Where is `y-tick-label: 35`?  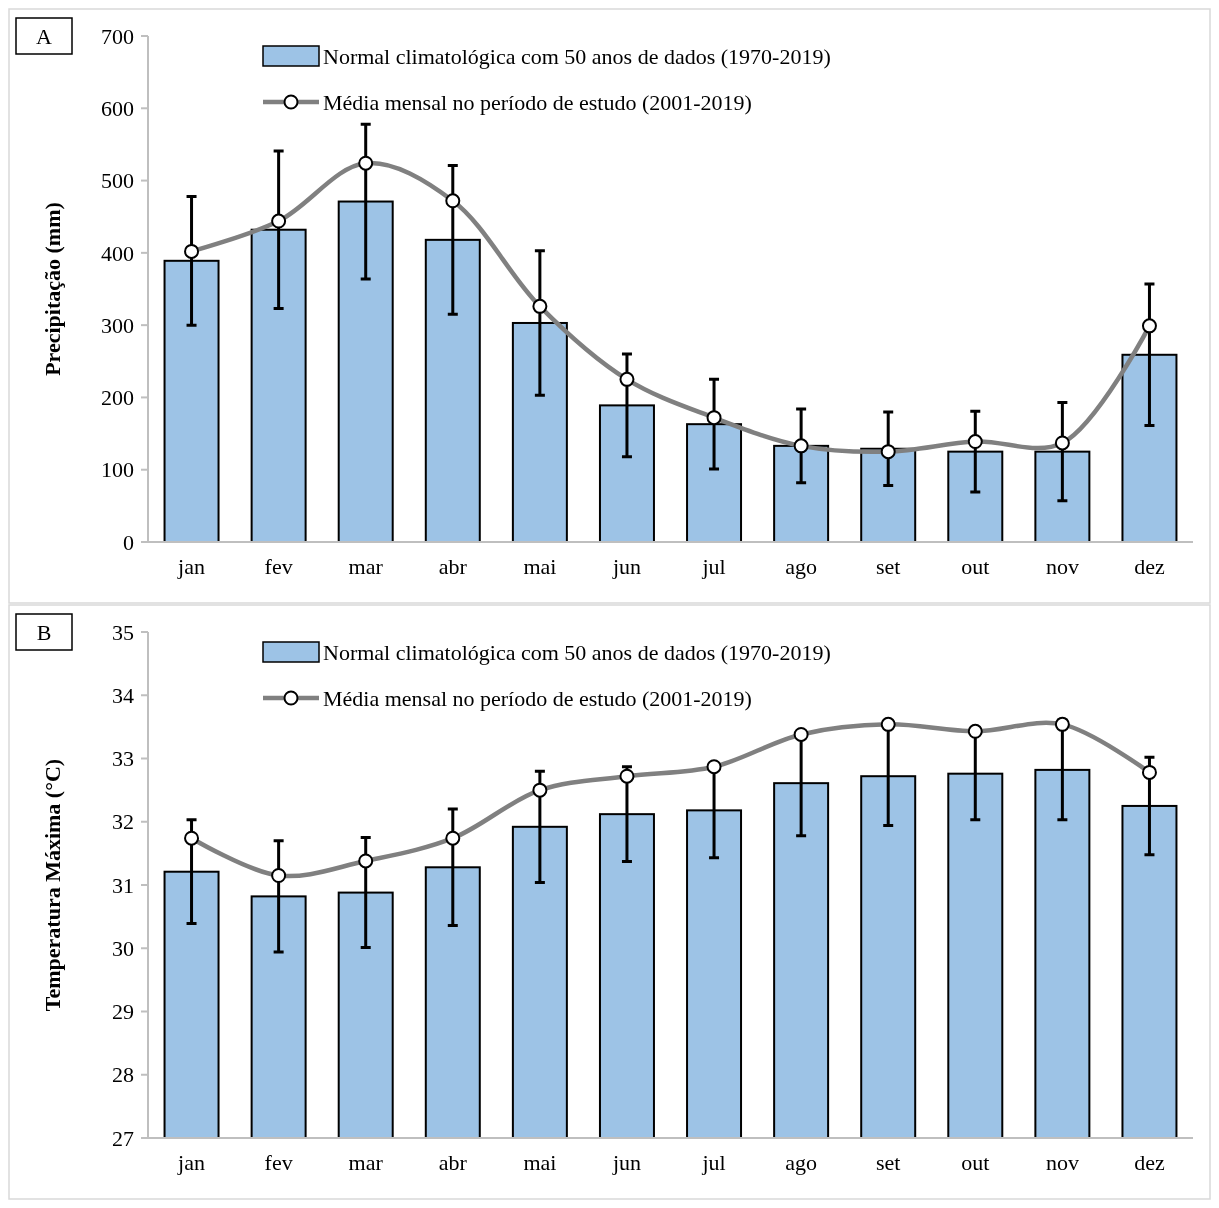 y-tick-label: 35 is located at coordinates (123, 632).